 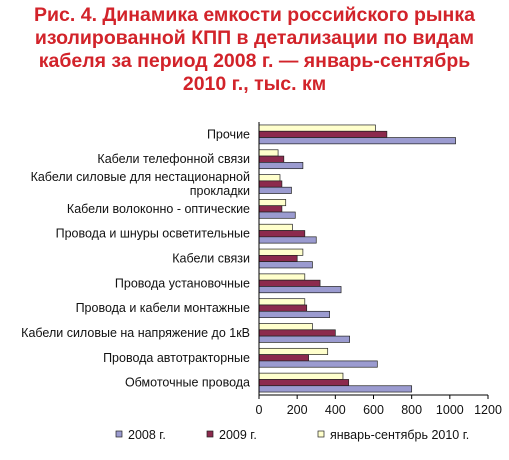 I want to click on category-label-5: Провода и шнуры осветительные, so click(x=153, y=234).